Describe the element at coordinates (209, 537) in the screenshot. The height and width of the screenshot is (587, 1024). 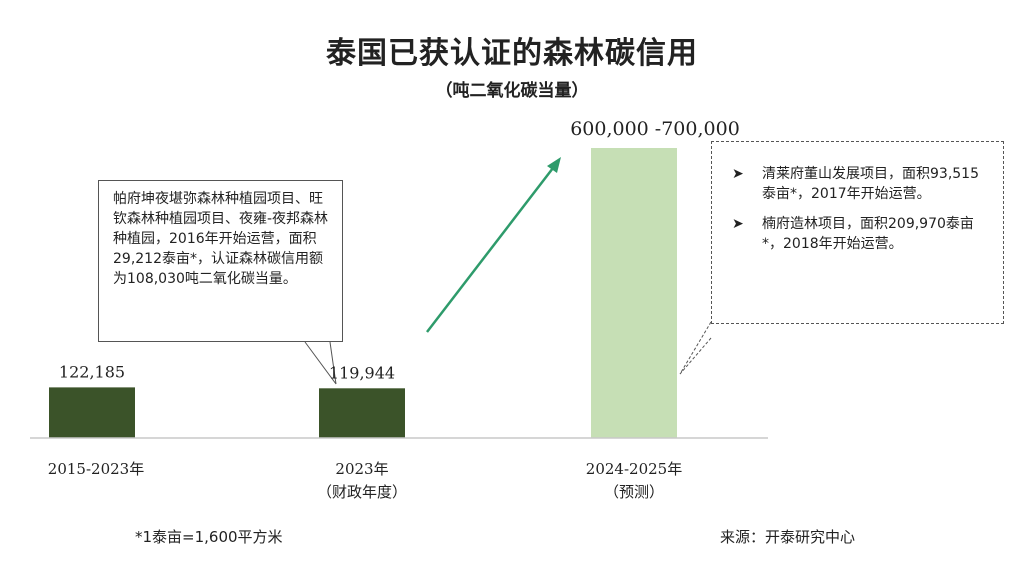
I see `footnote: *1泰亩=1,600平方米` at that location.